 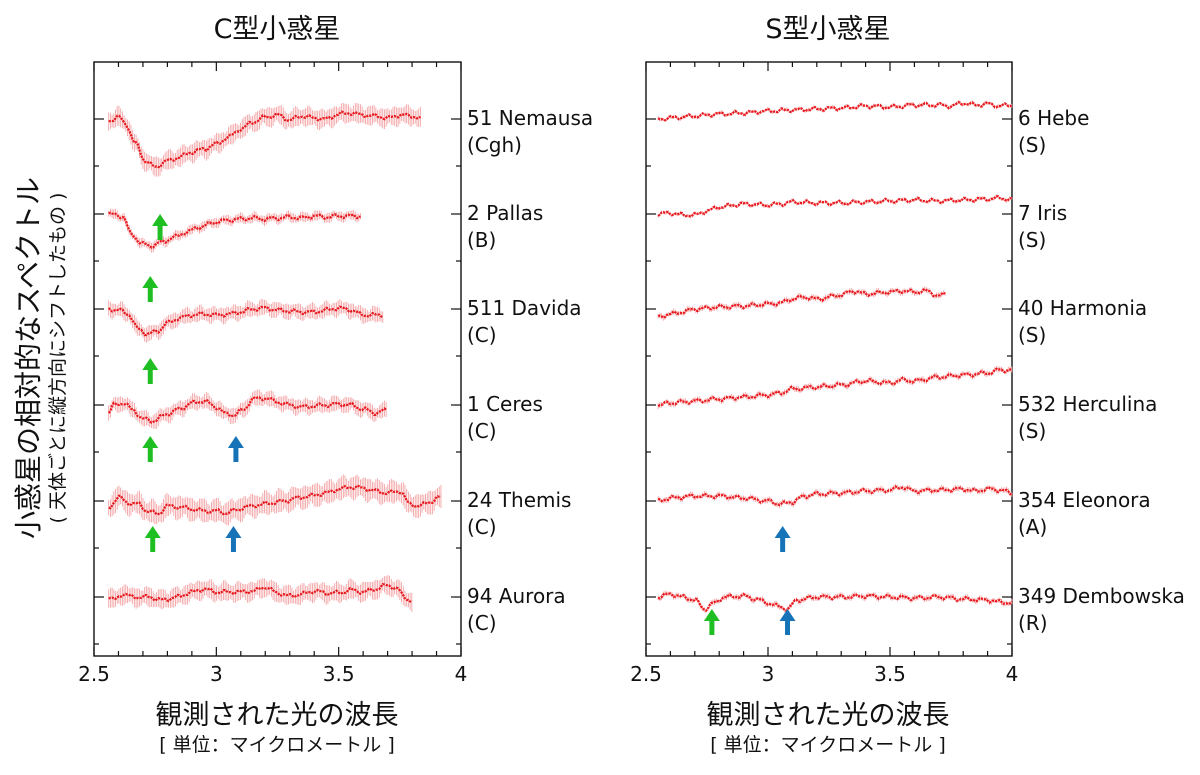 What do you see at coordinates (1042, 213) in the screenshot?
I see `asteroid-name-label: 7 Iris` at bounding box center [1042, 213].